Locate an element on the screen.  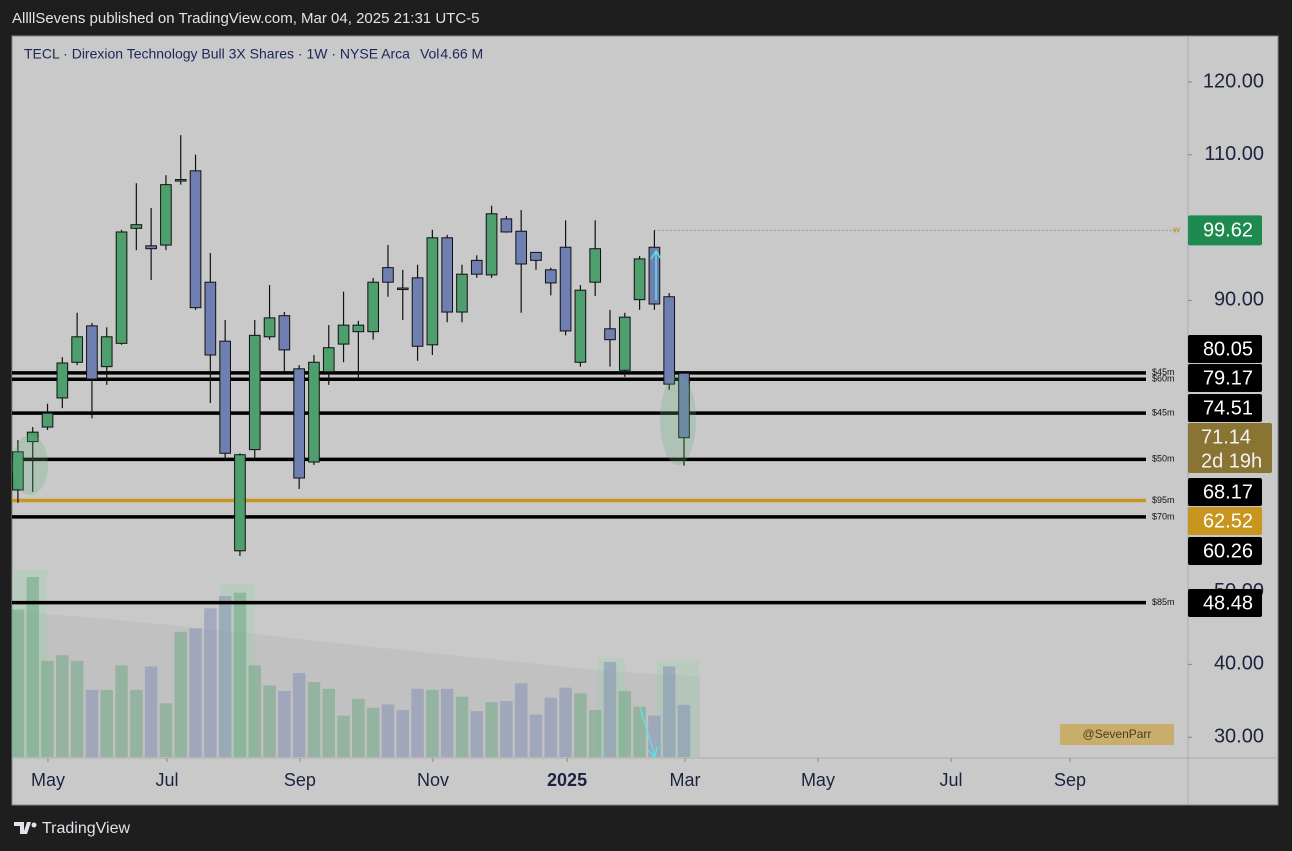
y-tick-label: 110.00 is located at coordinates (1234, 154).